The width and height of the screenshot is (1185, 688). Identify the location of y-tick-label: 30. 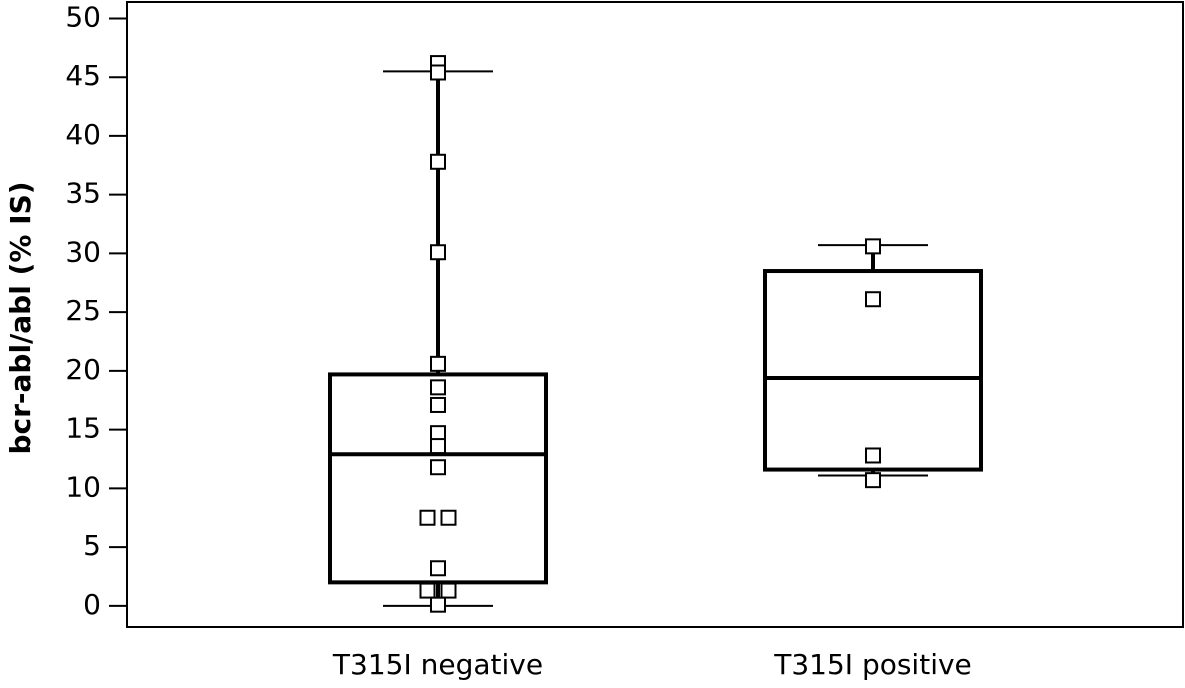
(83, 251).